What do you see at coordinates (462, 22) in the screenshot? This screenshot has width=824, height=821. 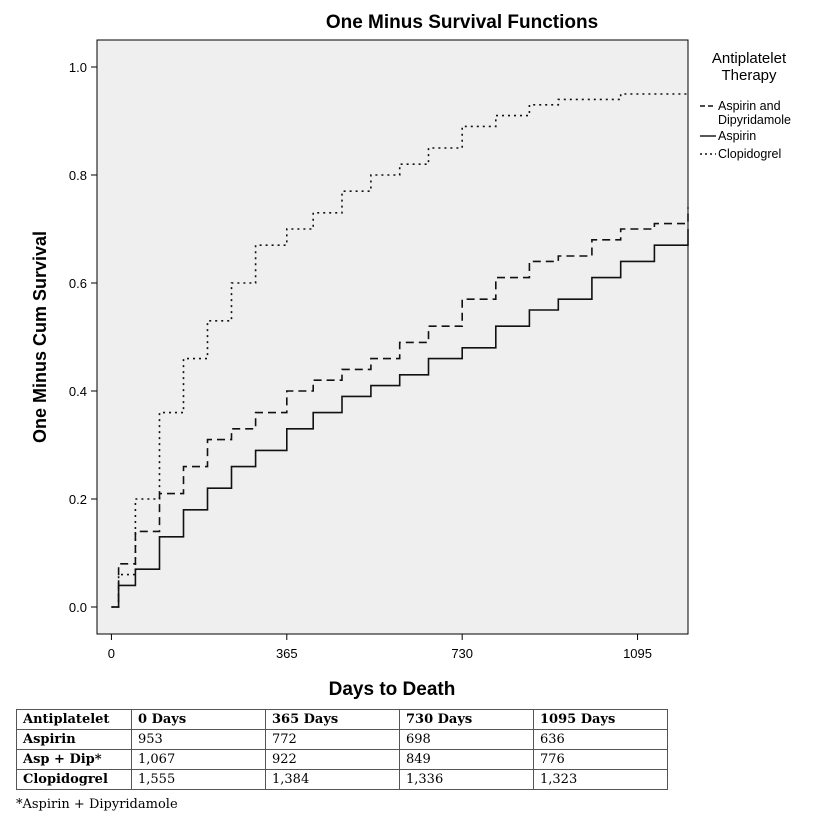 I see `chart-title: One Minus Survival Functions` at bounding box center [462, 22].